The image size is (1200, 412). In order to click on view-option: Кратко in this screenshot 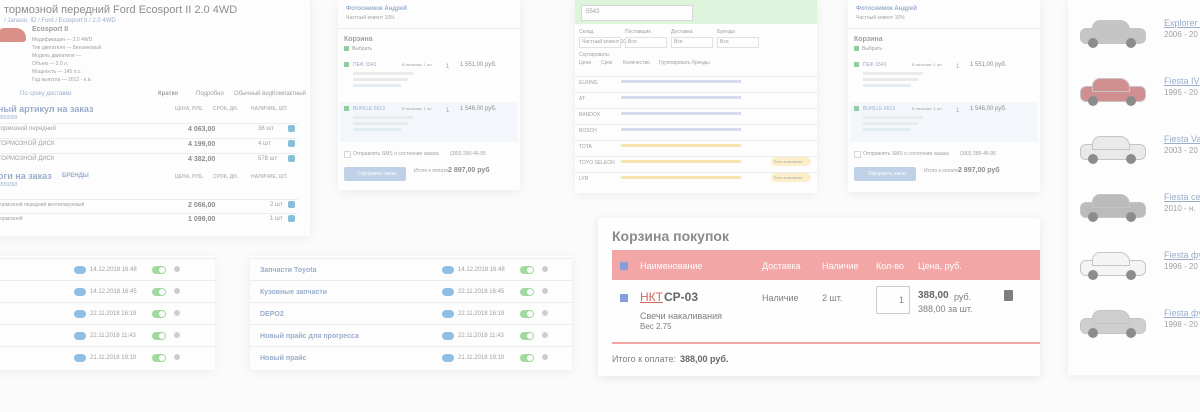, I will do `click(168, 94)`.